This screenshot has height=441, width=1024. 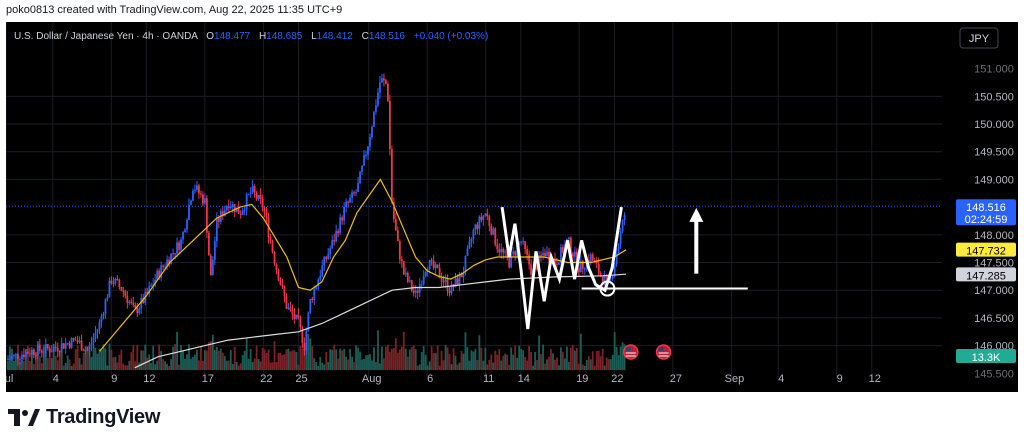 I want to click on currency-badge: JPY, so click(x=979, y=38).